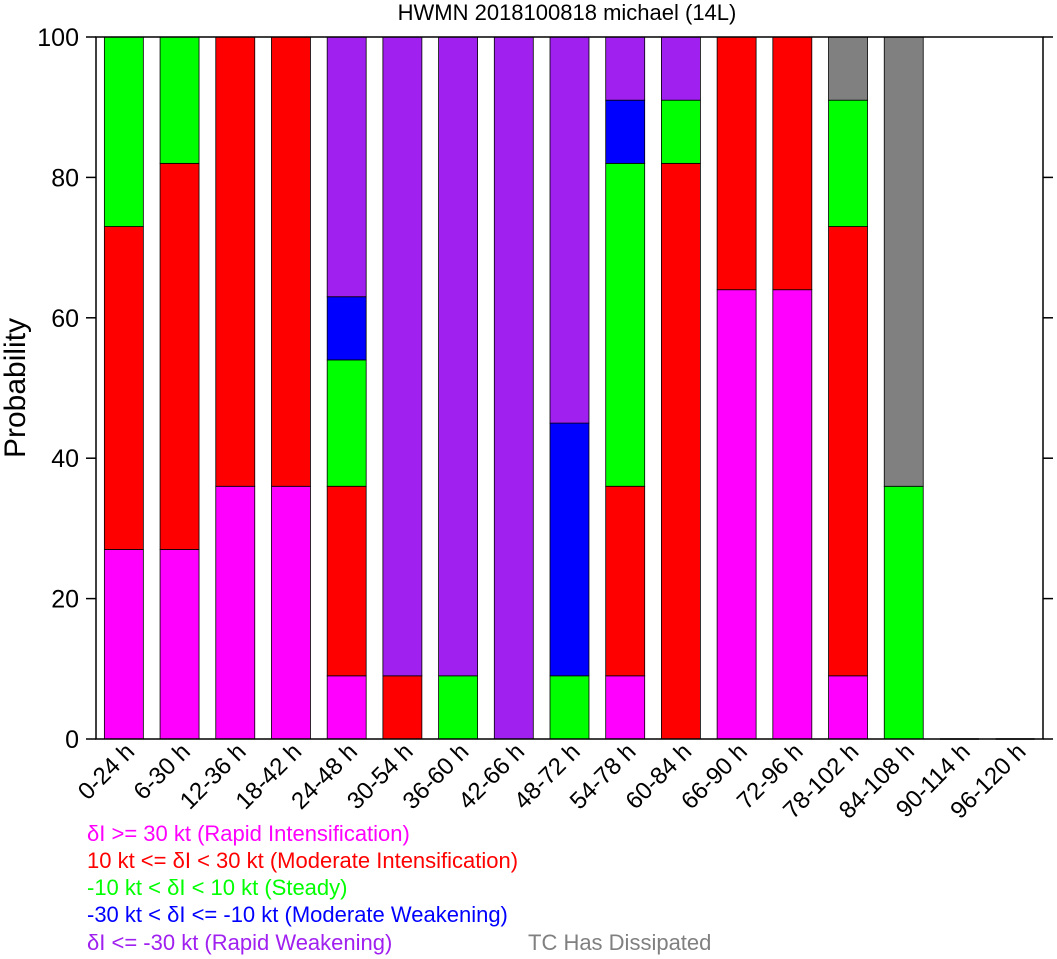 Image resolution: width=1057 pixels, height=959 pixels. What do you see at coordinates (346, 328) in the screenshot?
I see `bar-24-48-h-moderate-weakening` at bounding box center [346, 328].